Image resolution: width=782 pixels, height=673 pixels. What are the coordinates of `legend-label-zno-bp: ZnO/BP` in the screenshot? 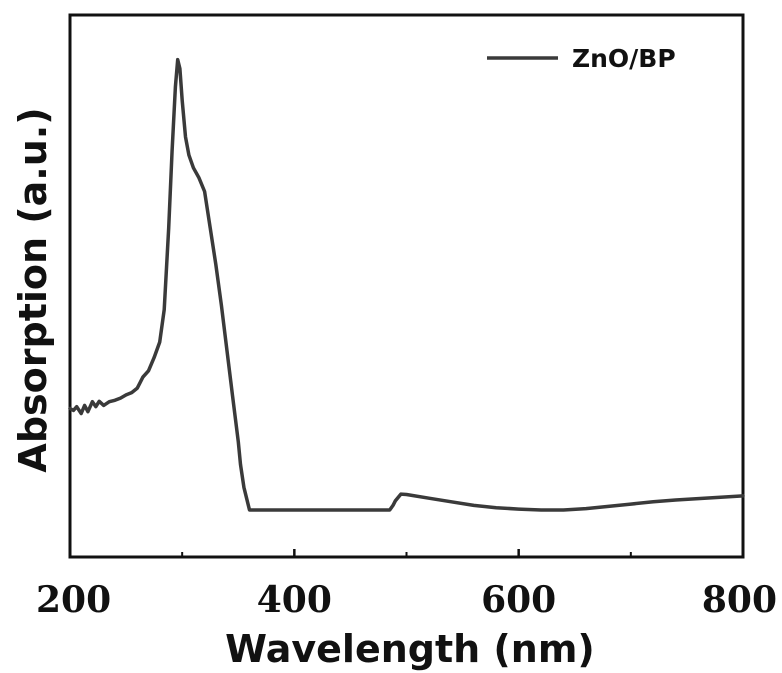 It's located at (624, 58).